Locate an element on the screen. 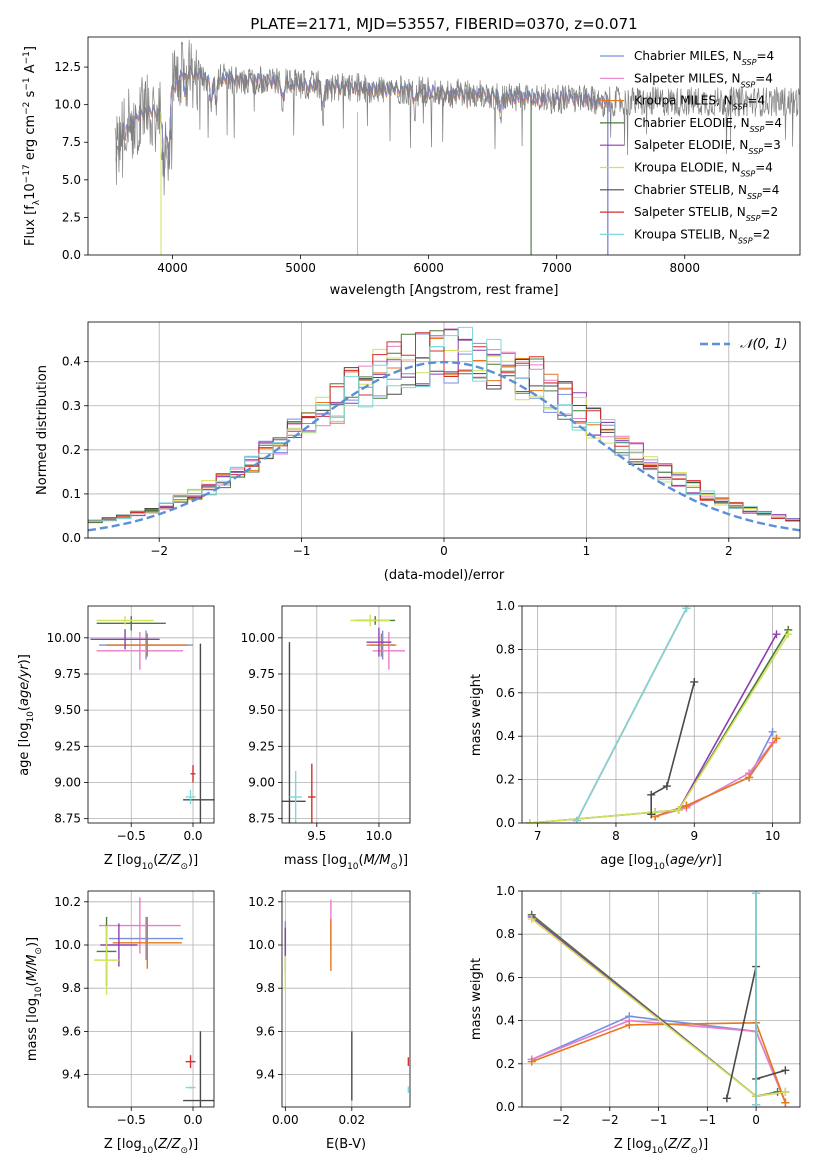  x-axis-label: Z [log10(Z/Z⊙)] is located at coordinates (151, 1146).